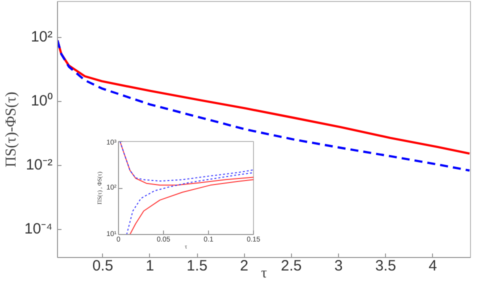 The height and width of the screenshot is (287, 480). Describe the element at coordinates (38, 229) in the screenshot. I see `y-tick-label: 10⁻⁴` at that location.